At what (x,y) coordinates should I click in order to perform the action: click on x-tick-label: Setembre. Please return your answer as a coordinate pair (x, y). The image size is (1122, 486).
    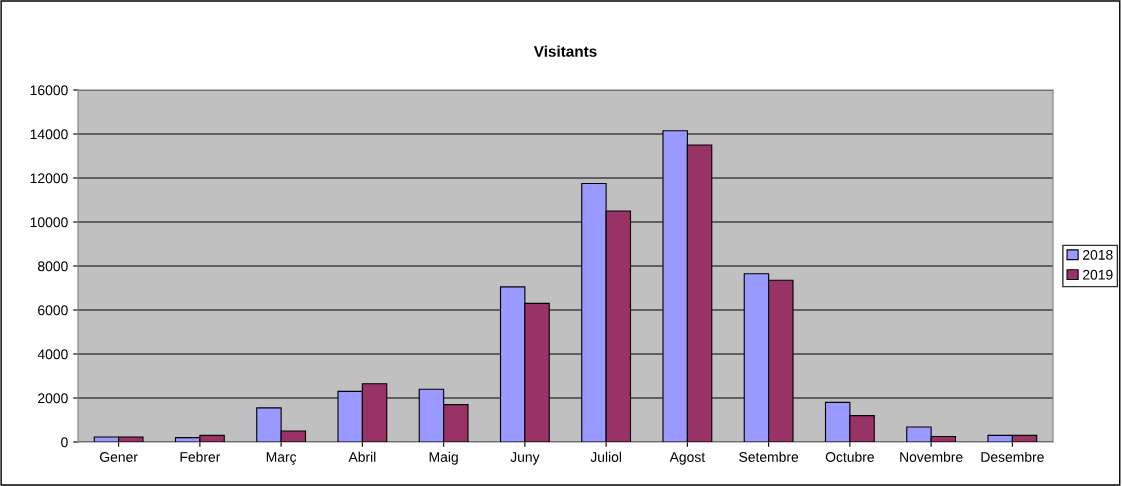
    Looking at the image, I should click on (769, 456).